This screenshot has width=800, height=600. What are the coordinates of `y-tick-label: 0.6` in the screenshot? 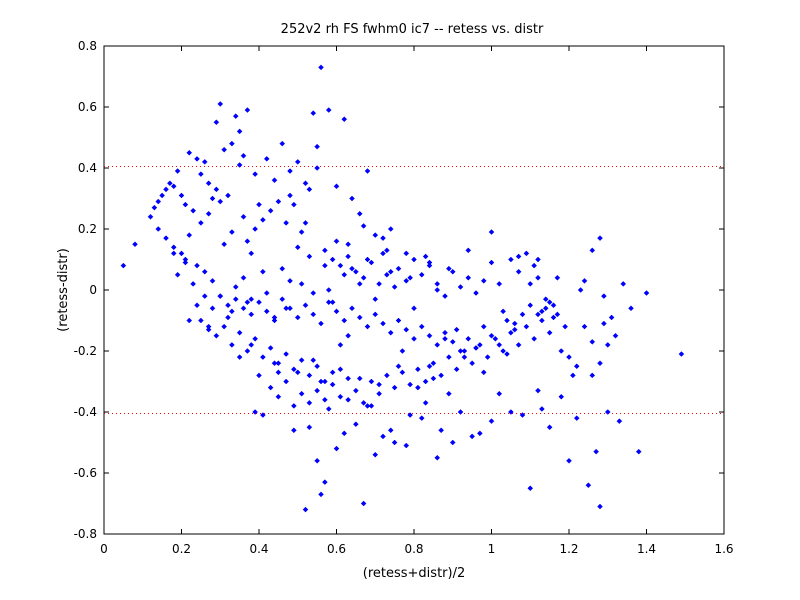 It's located at (87, 107).